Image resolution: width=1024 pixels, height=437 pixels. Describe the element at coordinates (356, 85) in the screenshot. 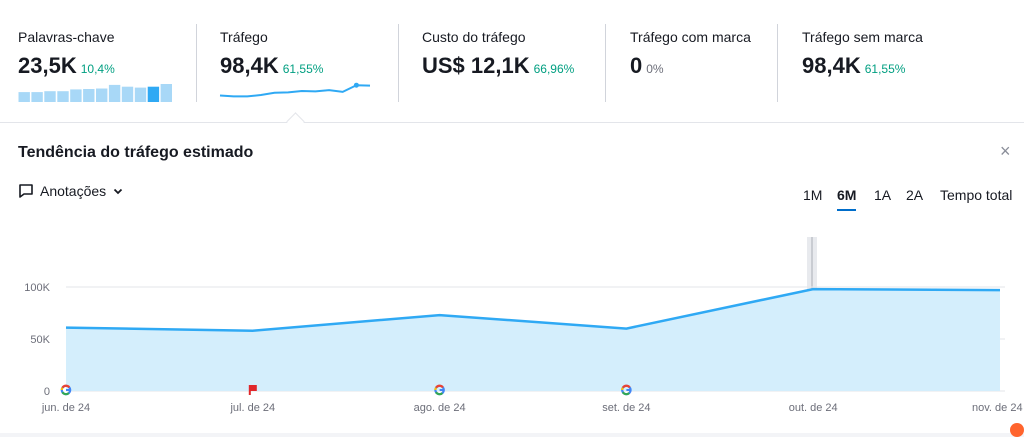

I see `sparkline-point` at that location.